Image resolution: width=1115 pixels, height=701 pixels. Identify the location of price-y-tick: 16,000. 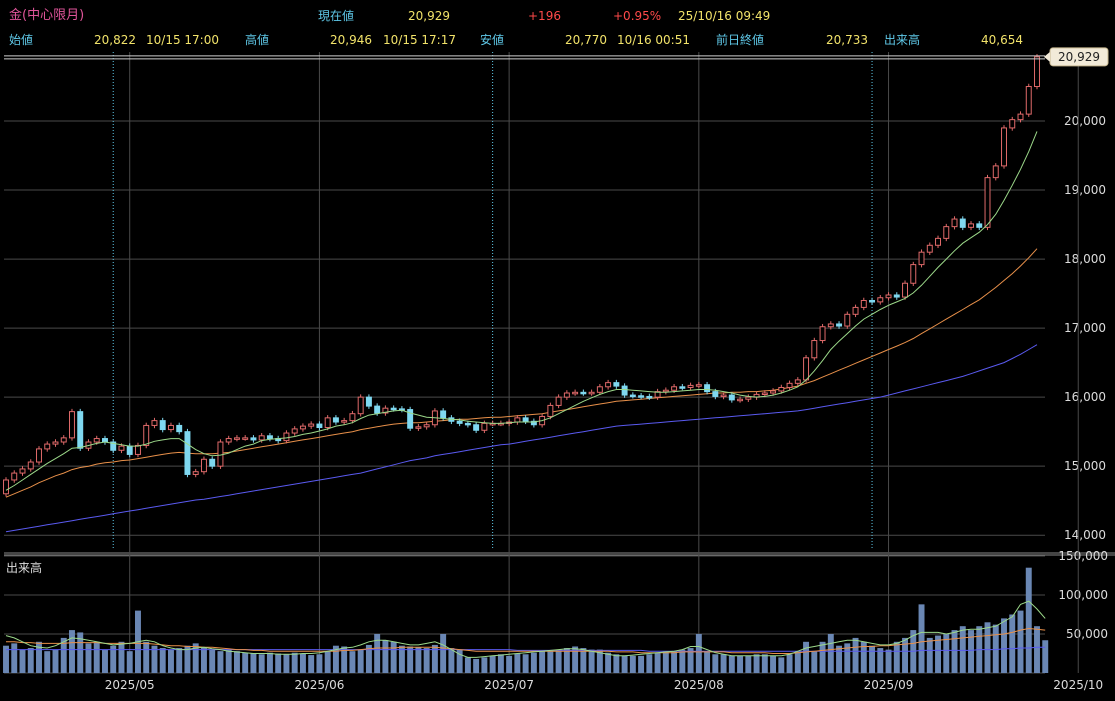
(1085, 397).